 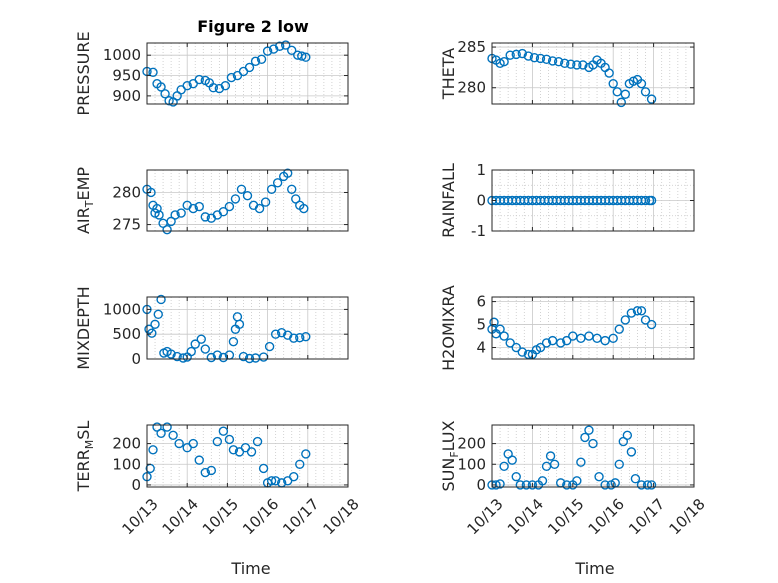 What do you see at coordinates (471, 444) in the screenshot?
I see `y-tick-label: 200` at bounding box center [471, 444].